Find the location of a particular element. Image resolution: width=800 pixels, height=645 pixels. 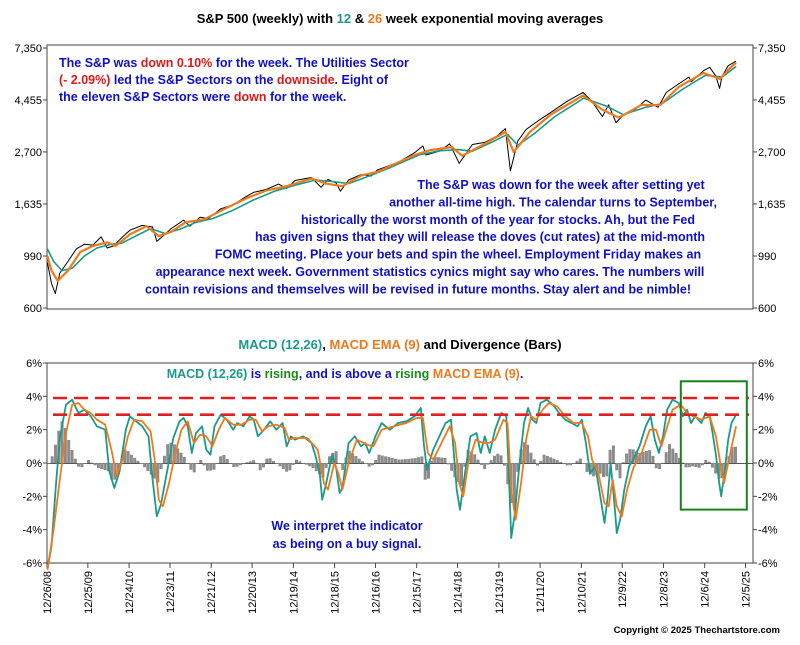

x-tick-label: 12/20/13 is located at coordinates (253, 592).